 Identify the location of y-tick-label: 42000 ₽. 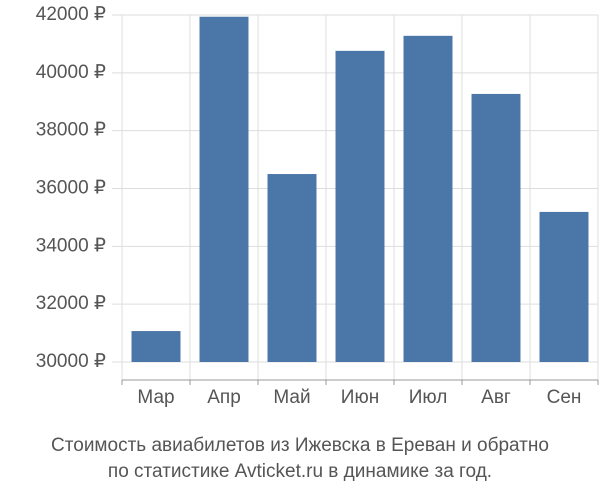
(71, 14).